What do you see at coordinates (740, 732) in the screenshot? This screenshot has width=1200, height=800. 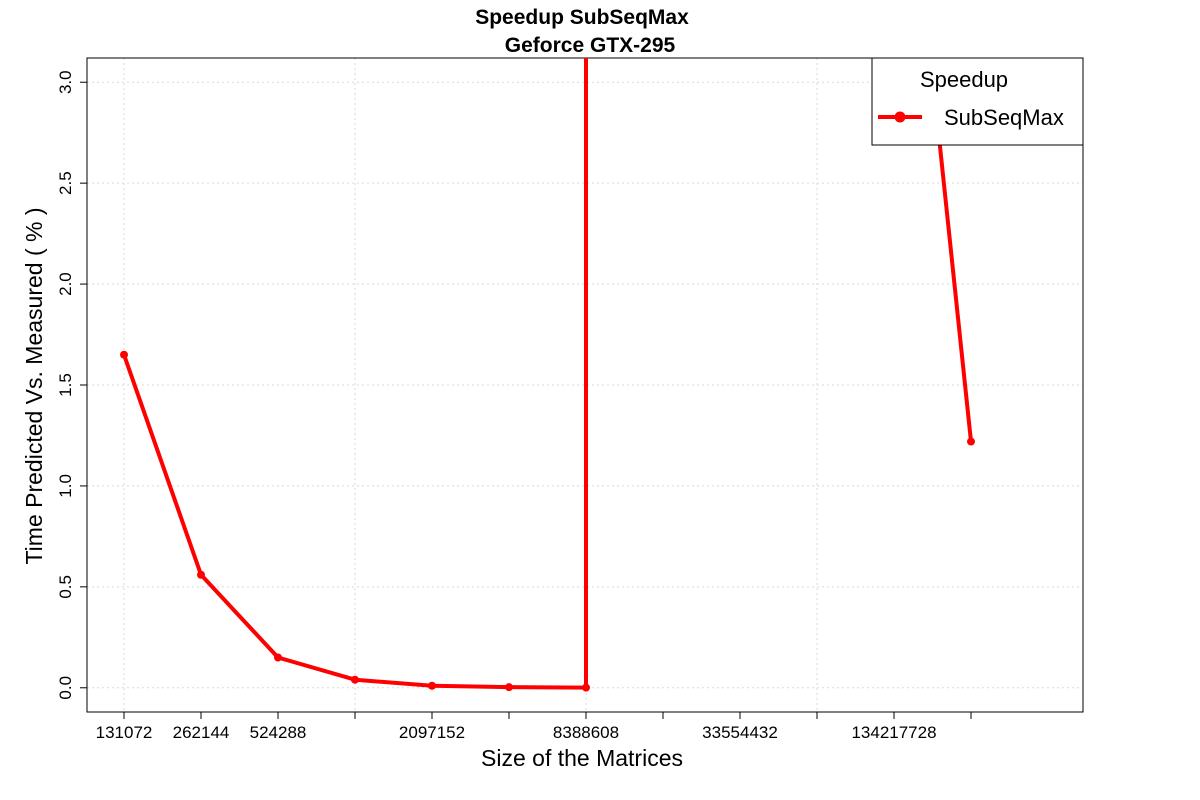 I see `x-tick-label: 33554432` at bounding box center [740, 732].